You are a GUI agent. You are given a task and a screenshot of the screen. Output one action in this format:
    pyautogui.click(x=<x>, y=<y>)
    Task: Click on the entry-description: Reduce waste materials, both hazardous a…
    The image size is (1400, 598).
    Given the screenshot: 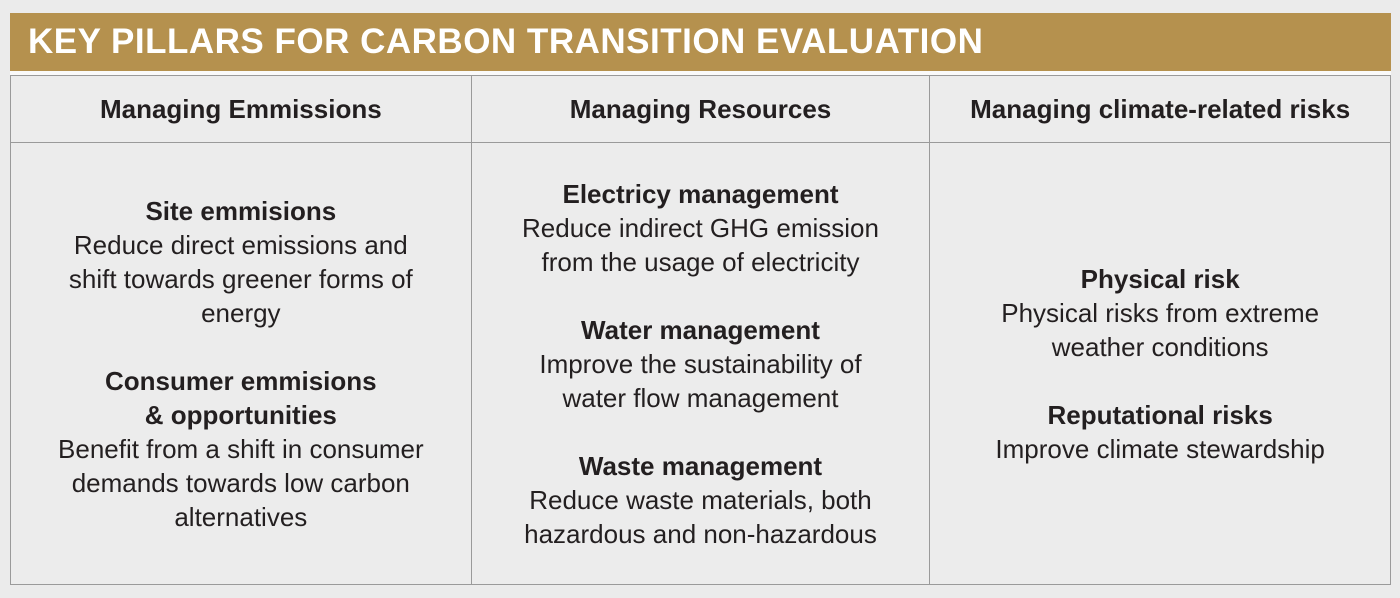 What is the action you would take?
    pyautogui.click(x=700, y=516)
    